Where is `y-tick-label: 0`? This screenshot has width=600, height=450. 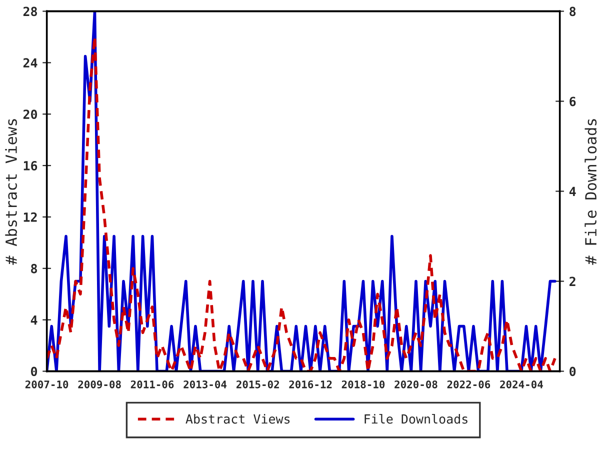 y-tick-label: 0 is located at coordinates (34, 371).